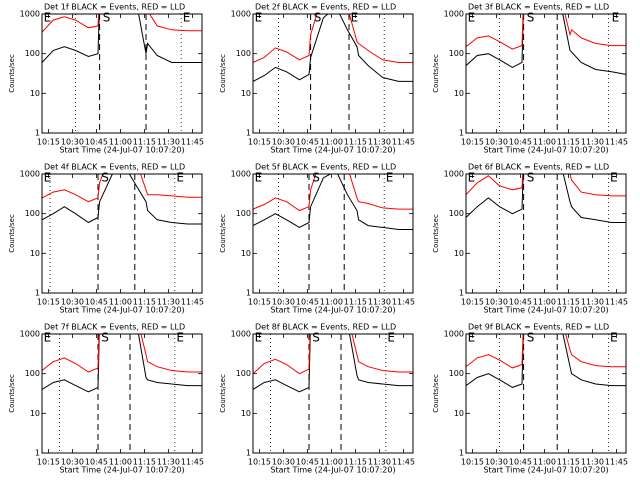  I want to click on panel-title: Det 8f BLACK = Events, RED = LLD, so click(325, 327).